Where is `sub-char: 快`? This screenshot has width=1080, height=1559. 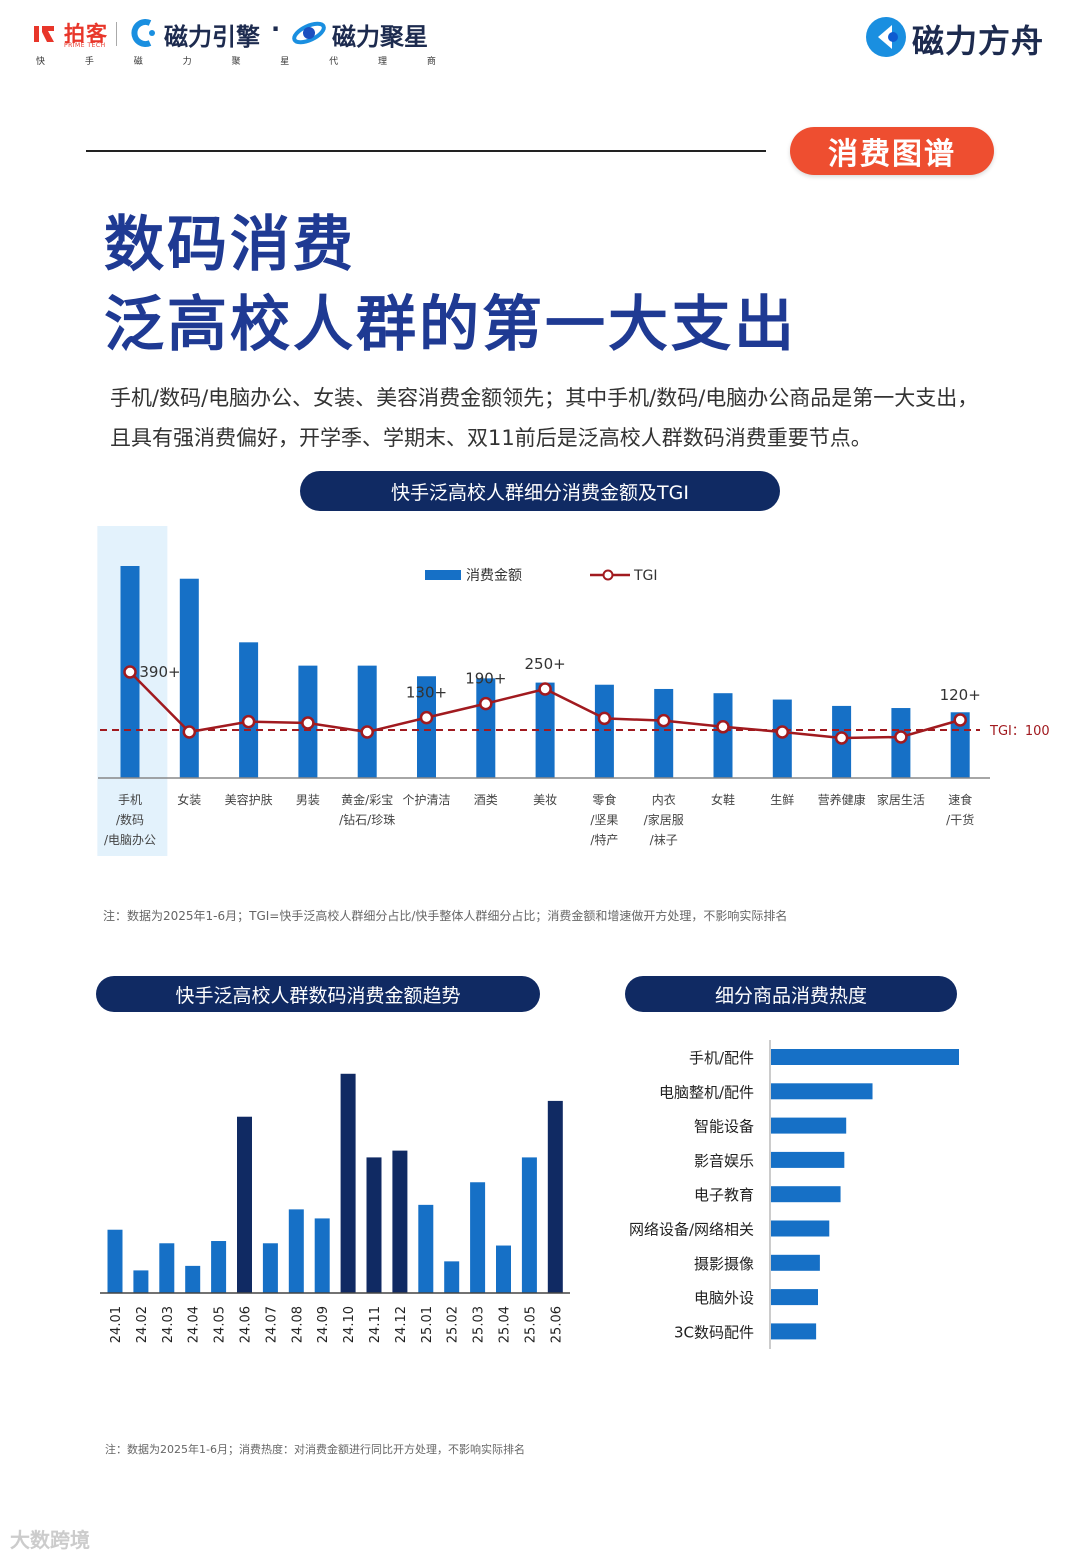 sub-char: 快 is located at coordinates (41, 62).